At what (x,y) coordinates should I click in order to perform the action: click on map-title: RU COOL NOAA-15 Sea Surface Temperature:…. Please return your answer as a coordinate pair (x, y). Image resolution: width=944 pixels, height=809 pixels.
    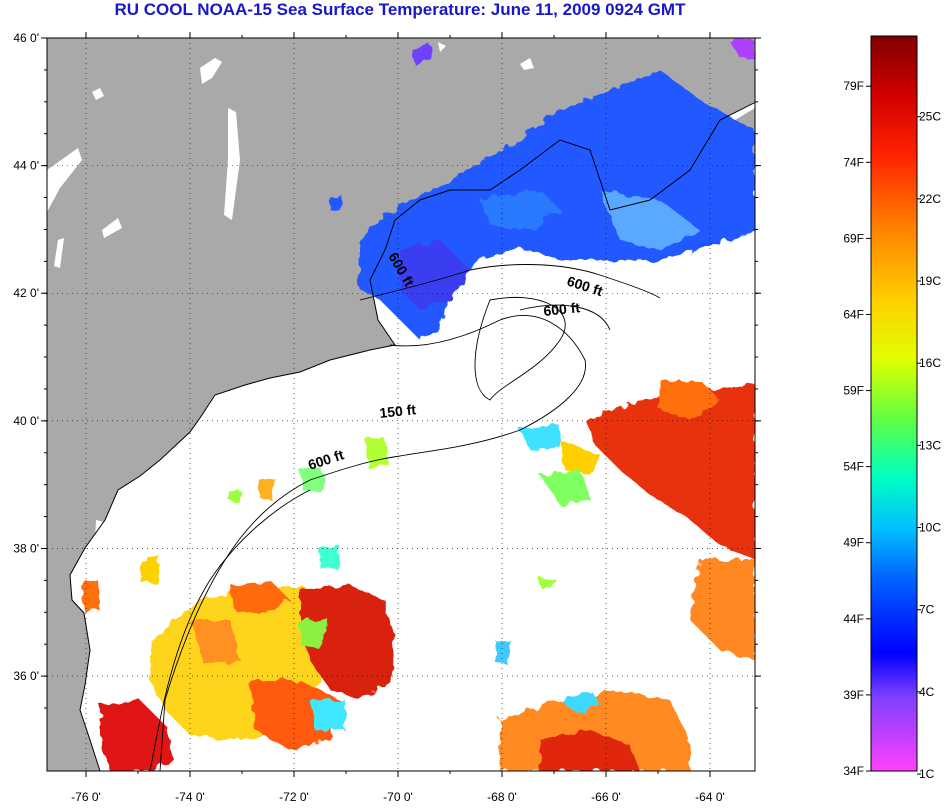
    Looking at the image, I should click on (400, 9).